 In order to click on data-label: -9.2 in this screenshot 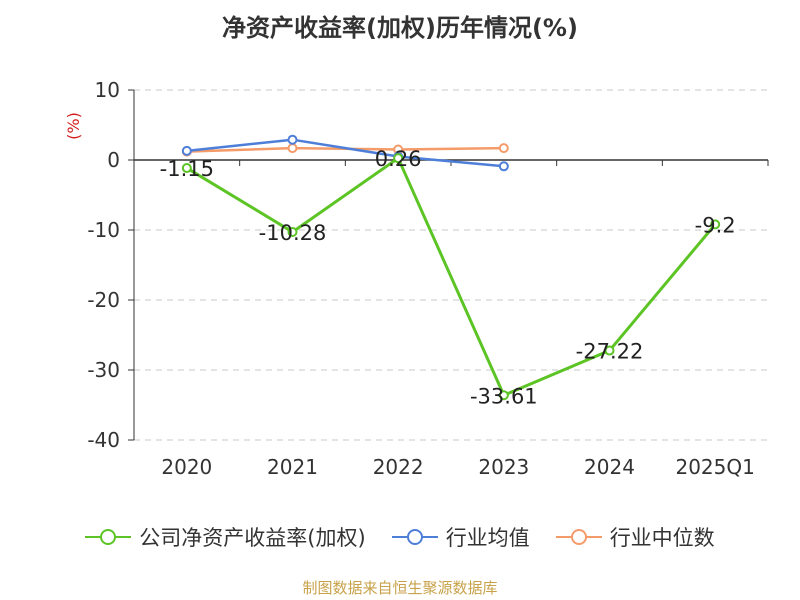, I will do `click(715, 225)`.